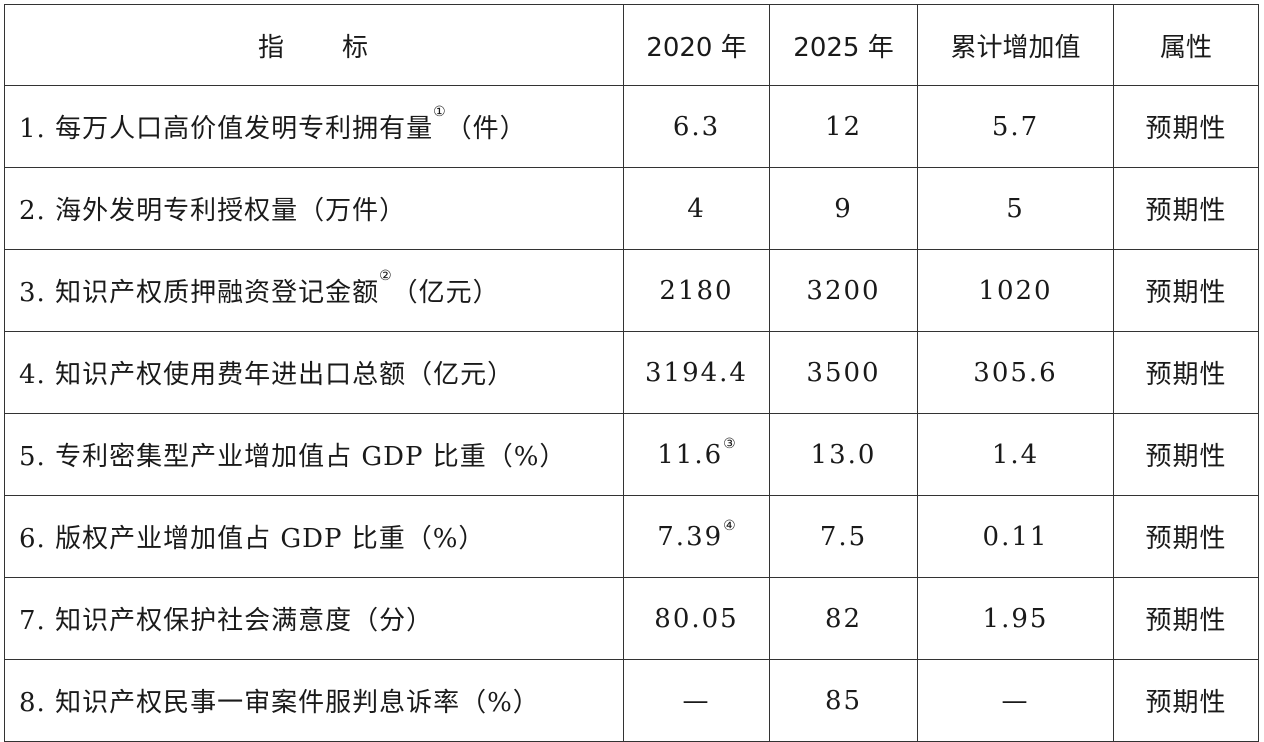  Describe the element at coordinates (314, 45) in the screenshot. I see `header-indicator: 指 标` at that location.